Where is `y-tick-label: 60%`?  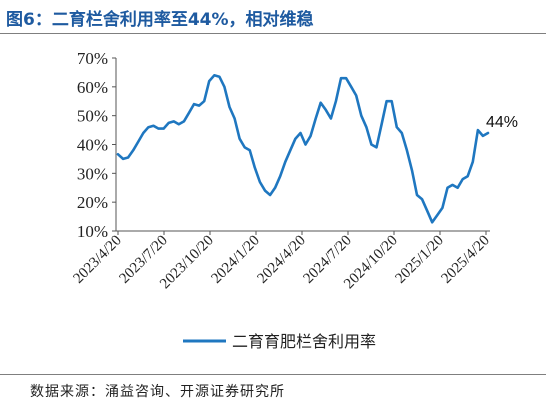
y-tick-label: 60% is located at coordinates (92, 87).